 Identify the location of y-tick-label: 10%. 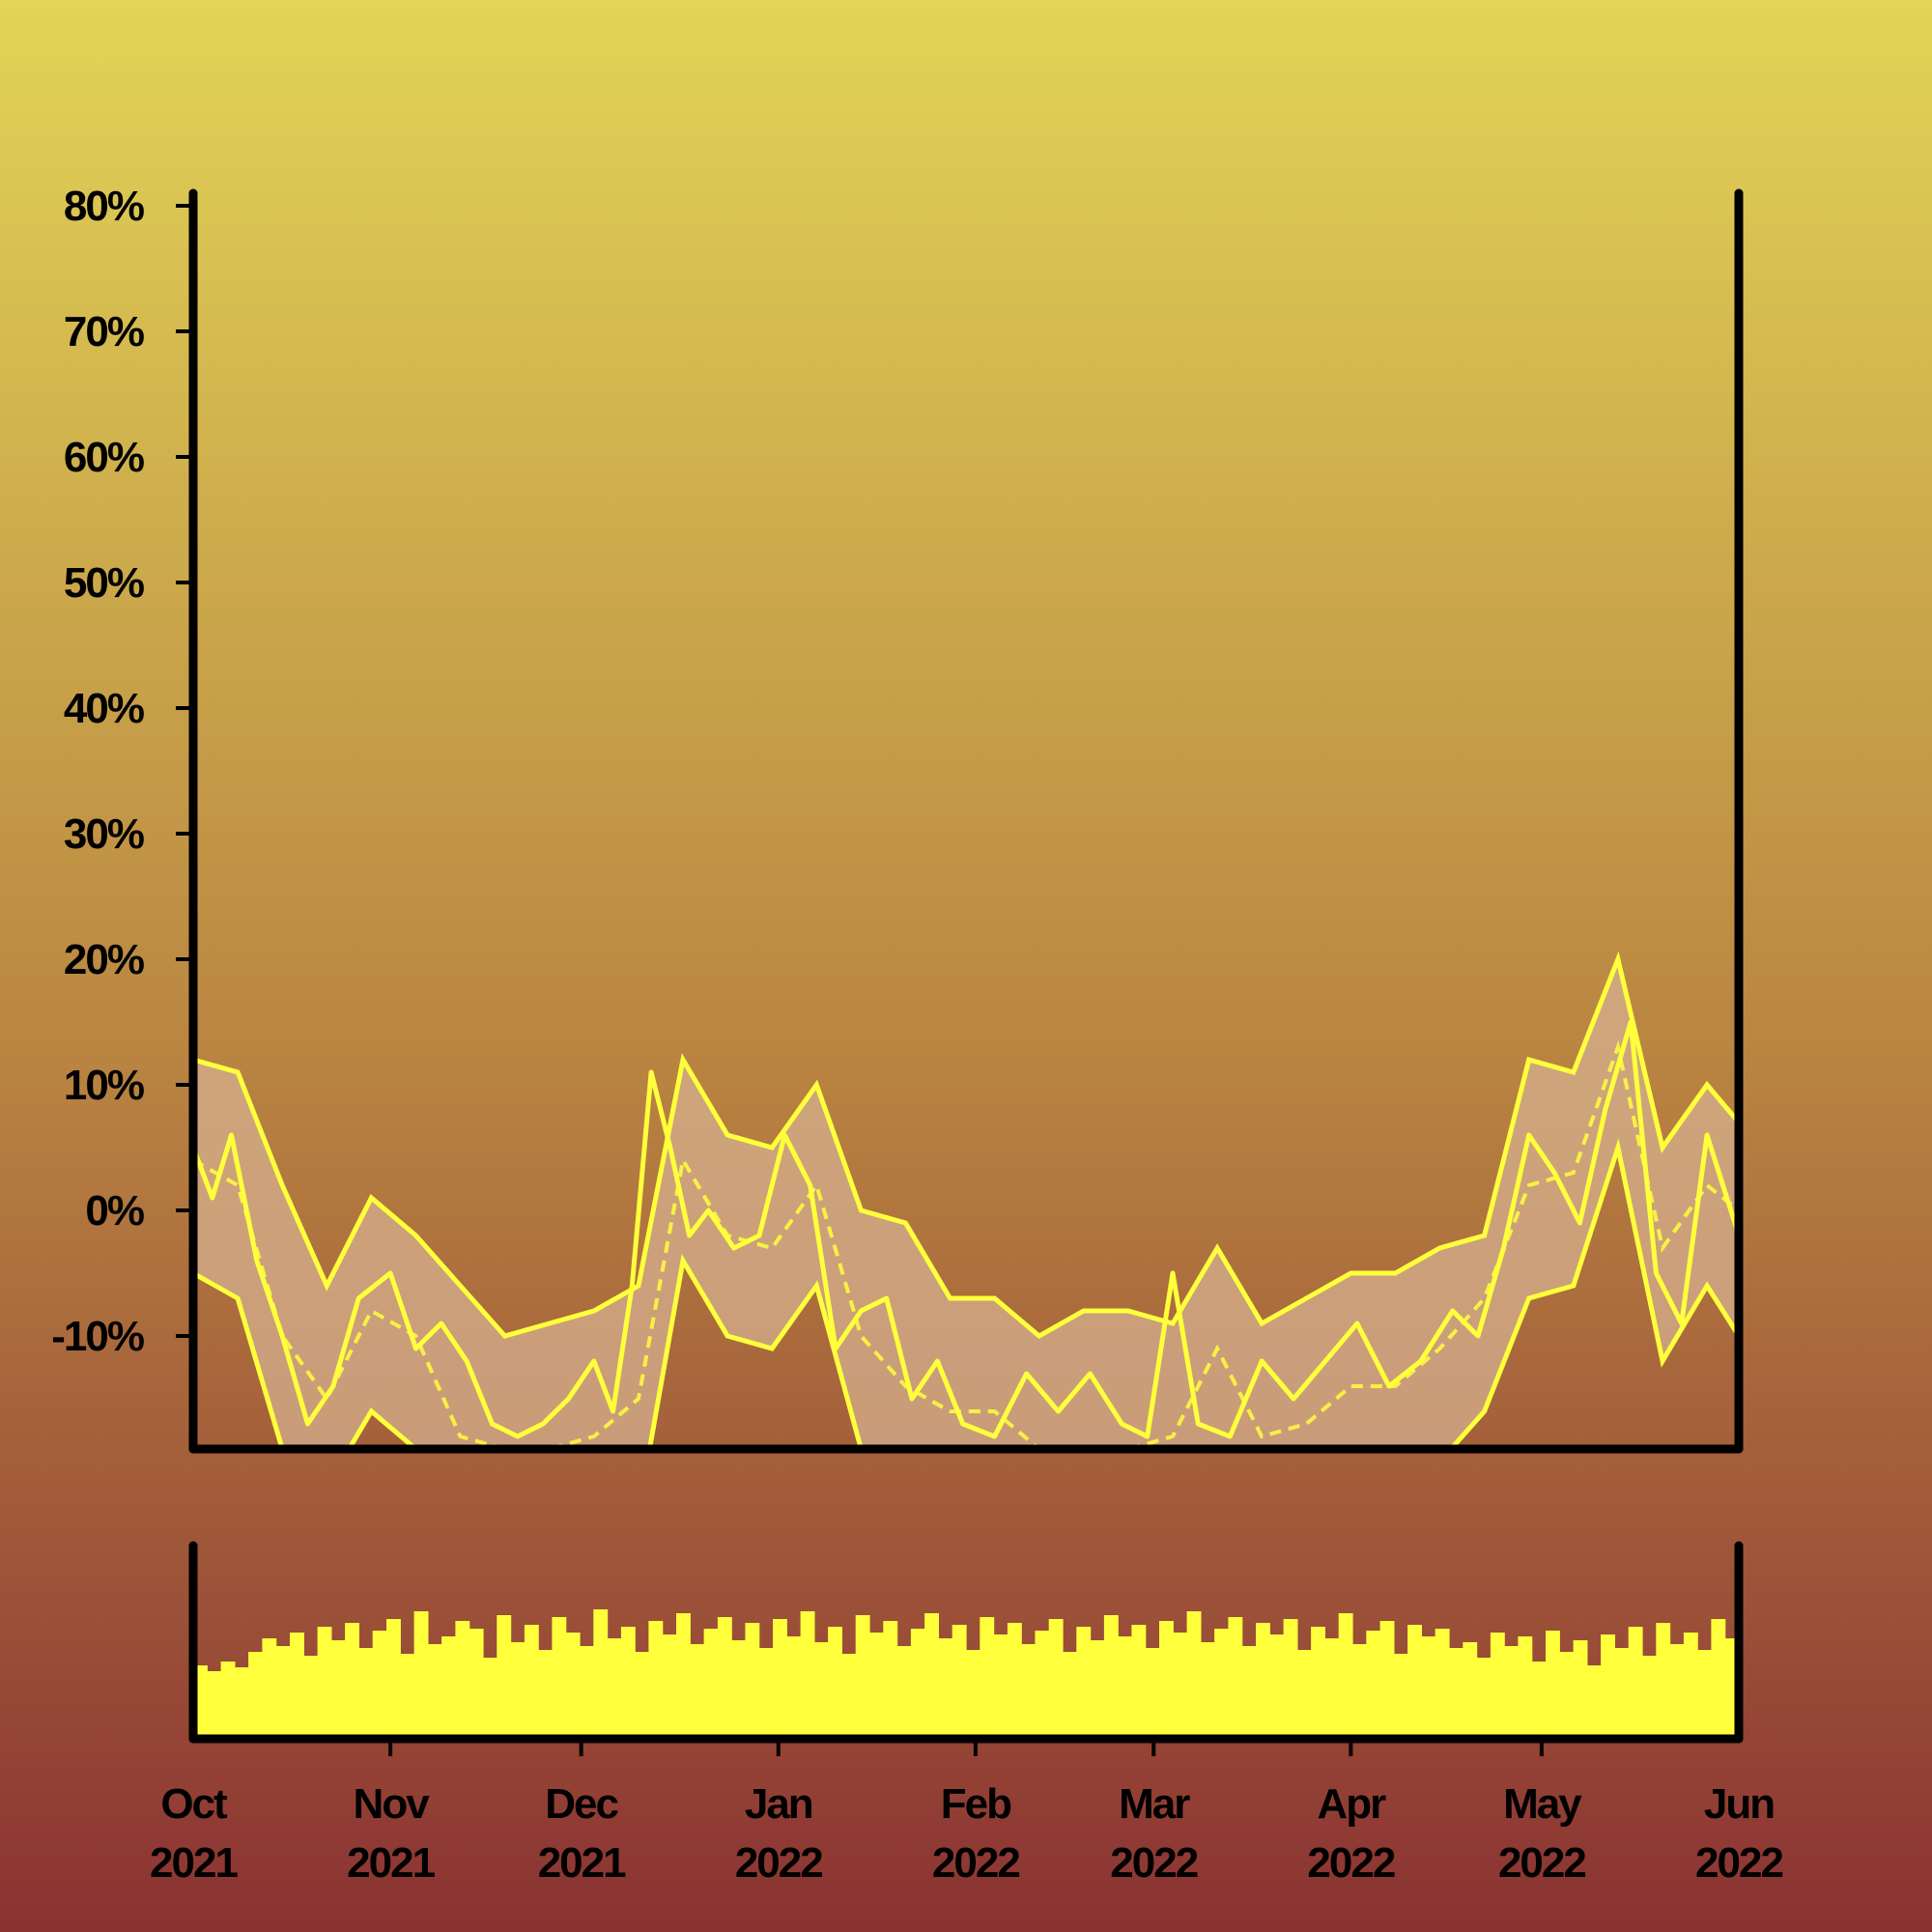
(104, 1085).